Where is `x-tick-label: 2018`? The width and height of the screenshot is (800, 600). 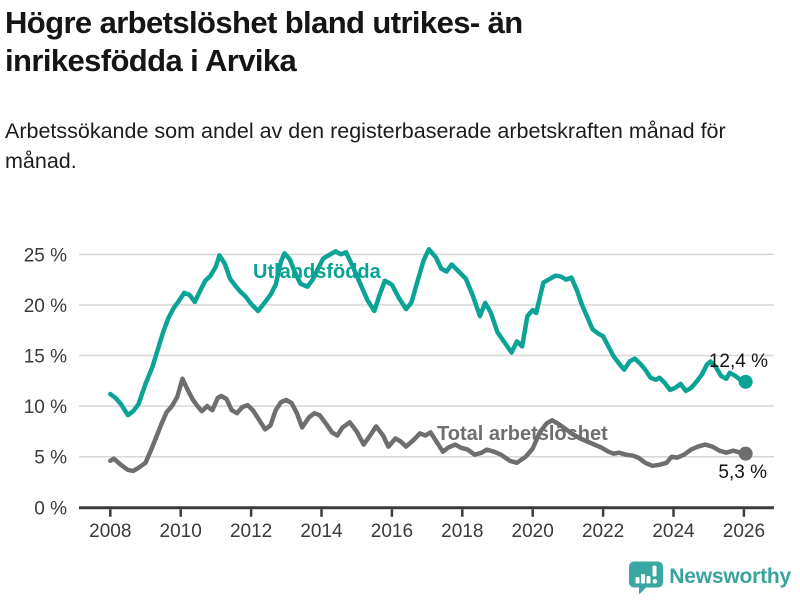
x-tick-label: 2018 is located at coordinates (462, 531).